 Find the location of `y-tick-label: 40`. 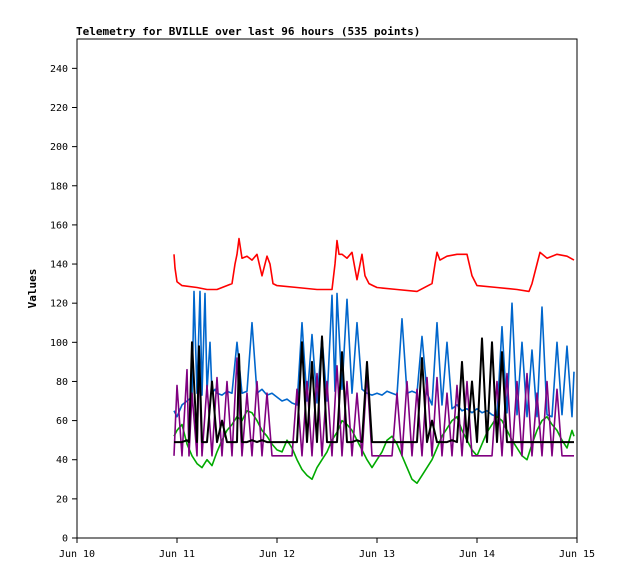

y-tick-label: 40 is located at coordinates (62, 460).